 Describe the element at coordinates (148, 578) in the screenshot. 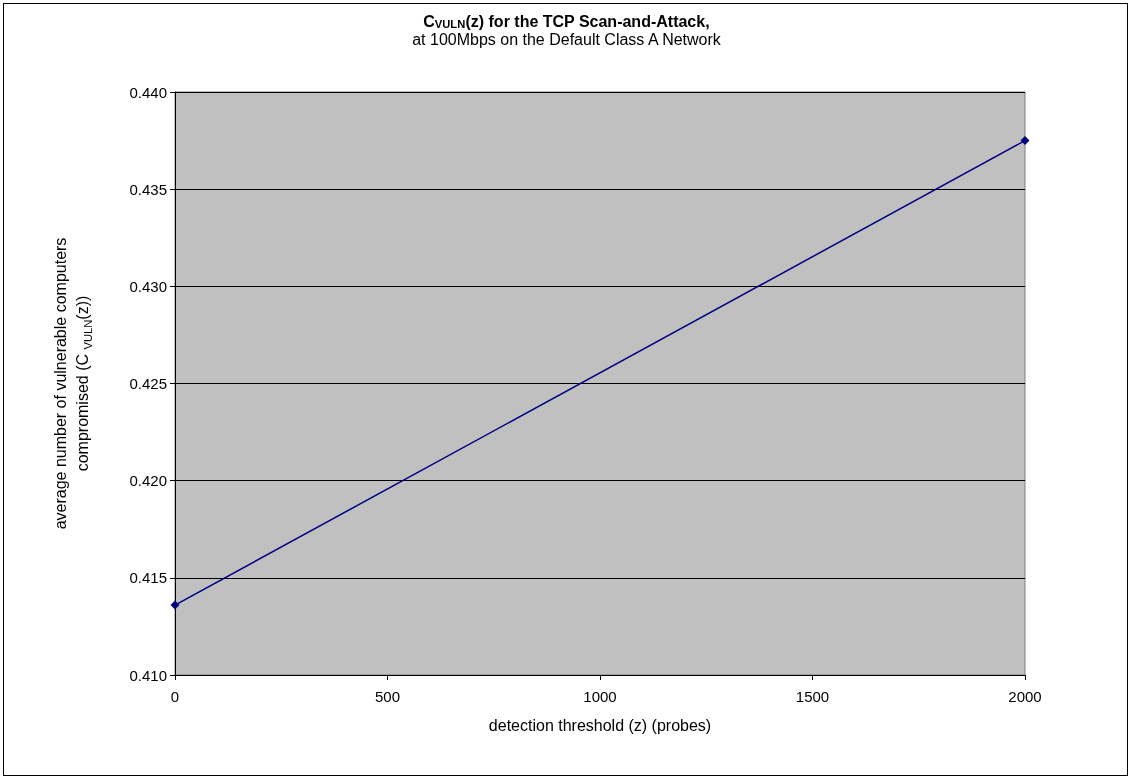

I see `y-tick-label: 0.415` at that location.